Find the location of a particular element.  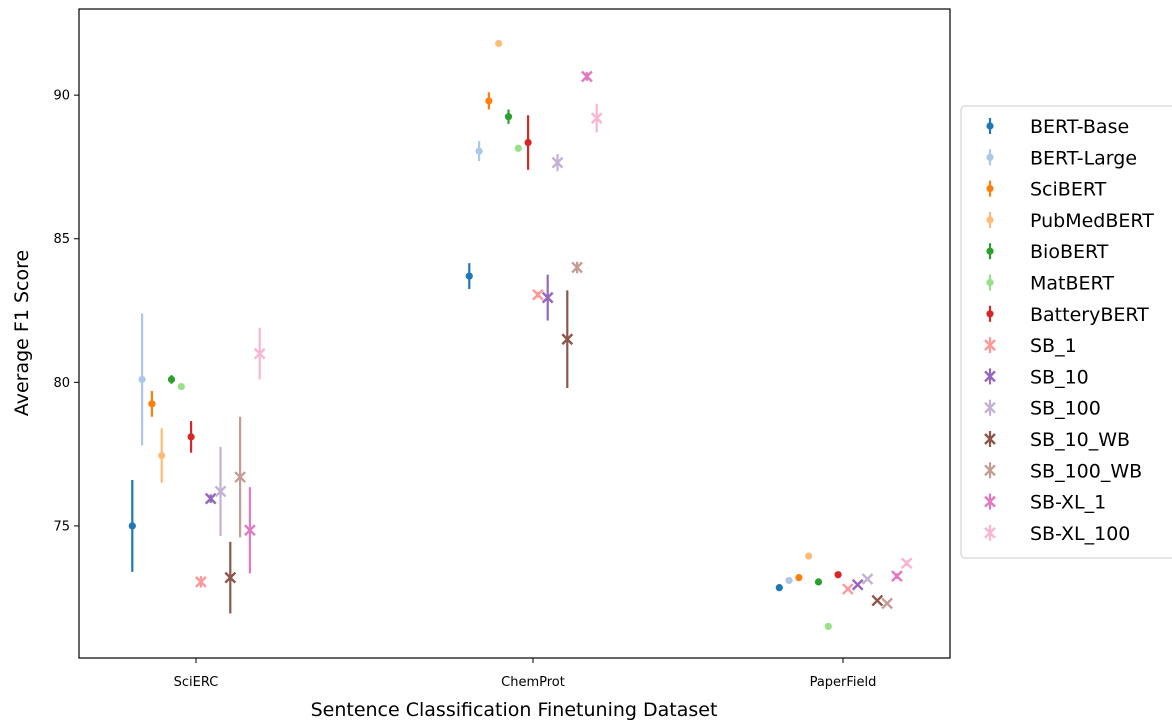

legend-item: PubMedBERT is located at coordinates (1070, 221).